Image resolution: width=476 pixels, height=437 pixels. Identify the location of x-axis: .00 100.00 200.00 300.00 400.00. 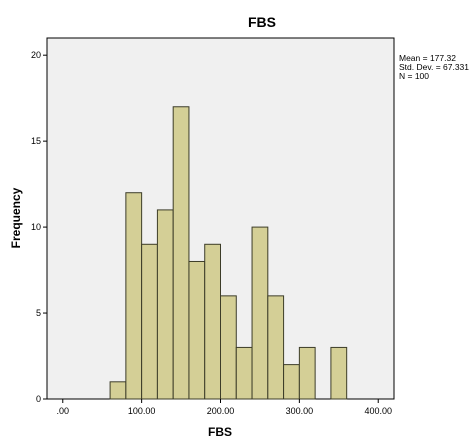
(224, 407).